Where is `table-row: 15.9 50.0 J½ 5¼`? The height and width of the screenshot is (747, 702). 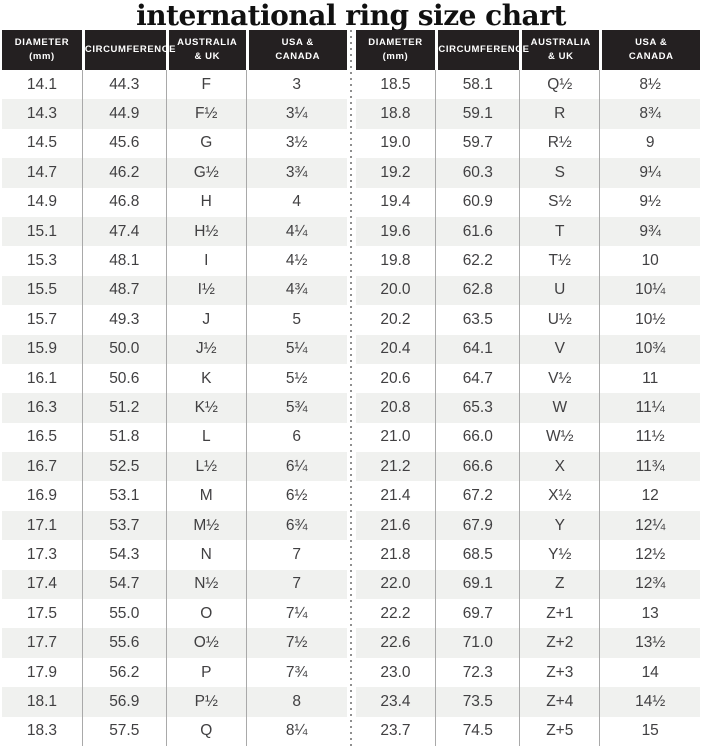
table-row: 15.9 50.0 J½ 5¼ is located at coordinates (174, 349).